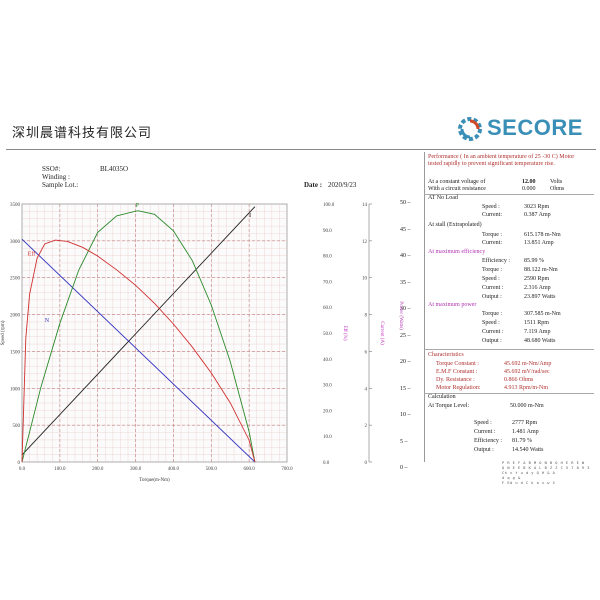 This screenshot has width=600, height=600. Describe the element at coordinates (365, 242) in the screenshot. I see `current-tick-label: 12` at that location.